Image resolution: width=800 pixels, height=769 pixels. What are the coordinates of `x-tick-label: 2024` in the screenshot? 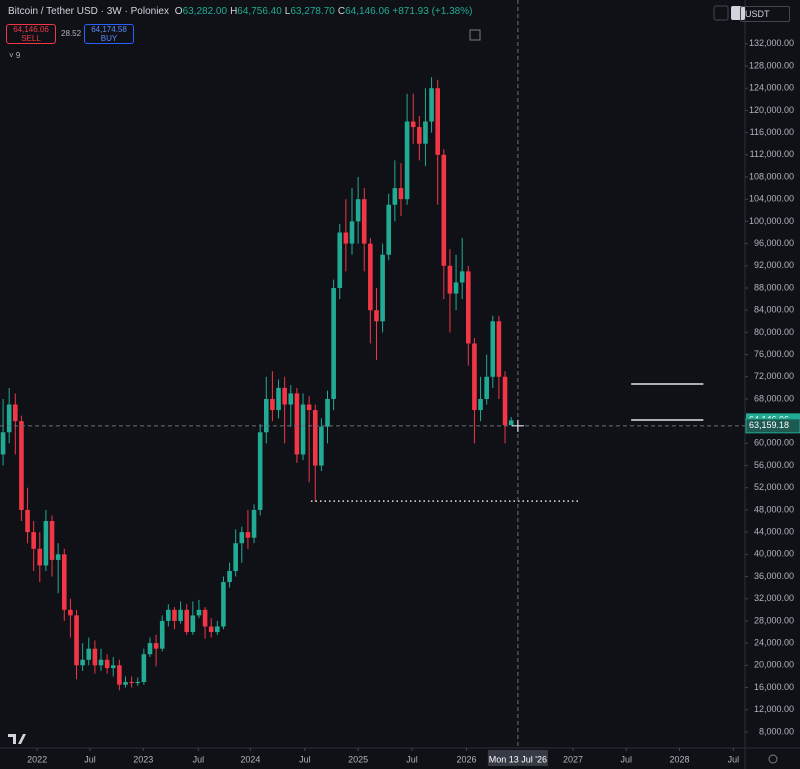 It's located at (250, 759).